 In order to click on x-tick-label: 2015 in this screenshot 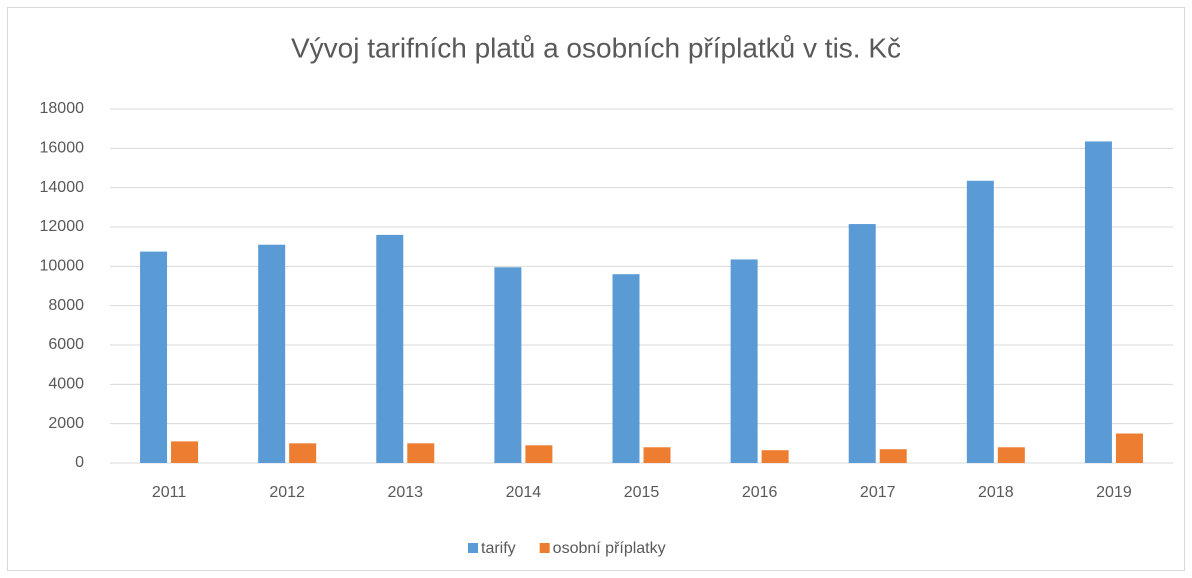, I will do `click(642, 492)`.